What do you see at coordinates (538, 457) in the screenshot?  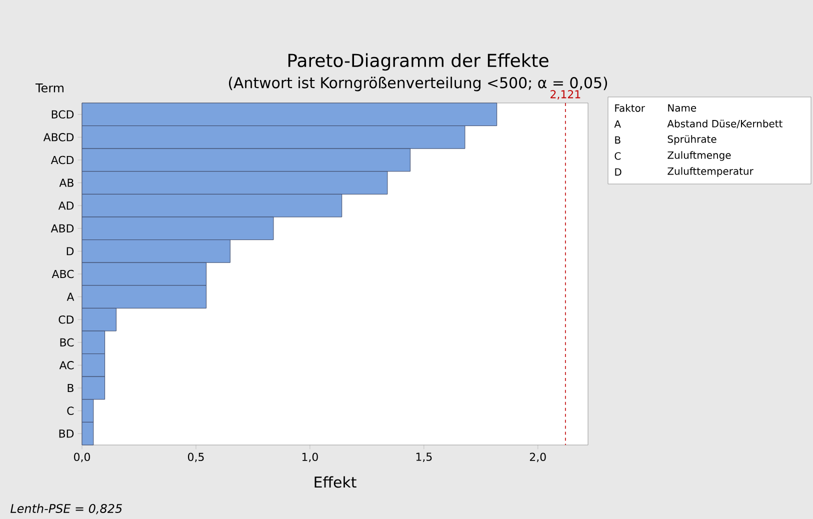 I see `x-tick-label: 2,0` at bounding box center [538, 457].